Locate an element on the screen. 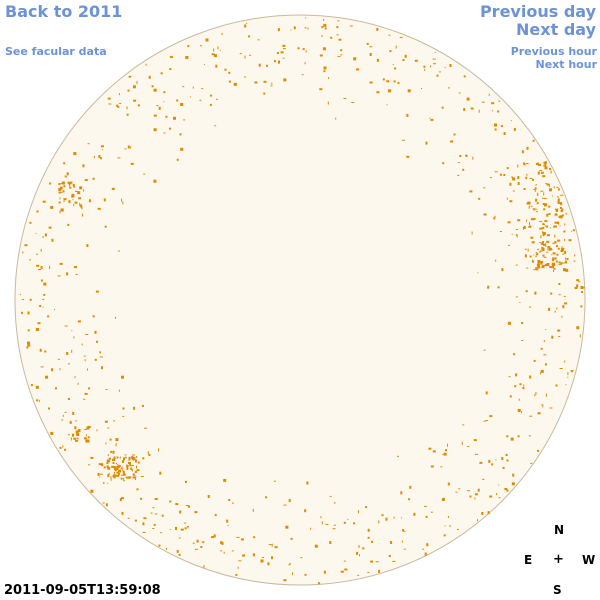  compass-north-label: N is located at coordinates (559, 530).